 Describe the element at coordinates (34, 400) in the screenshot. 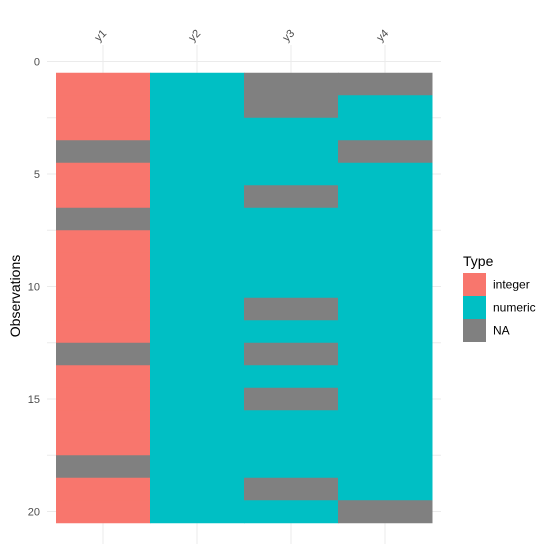

I see `y-tick-label: 15` at that location.